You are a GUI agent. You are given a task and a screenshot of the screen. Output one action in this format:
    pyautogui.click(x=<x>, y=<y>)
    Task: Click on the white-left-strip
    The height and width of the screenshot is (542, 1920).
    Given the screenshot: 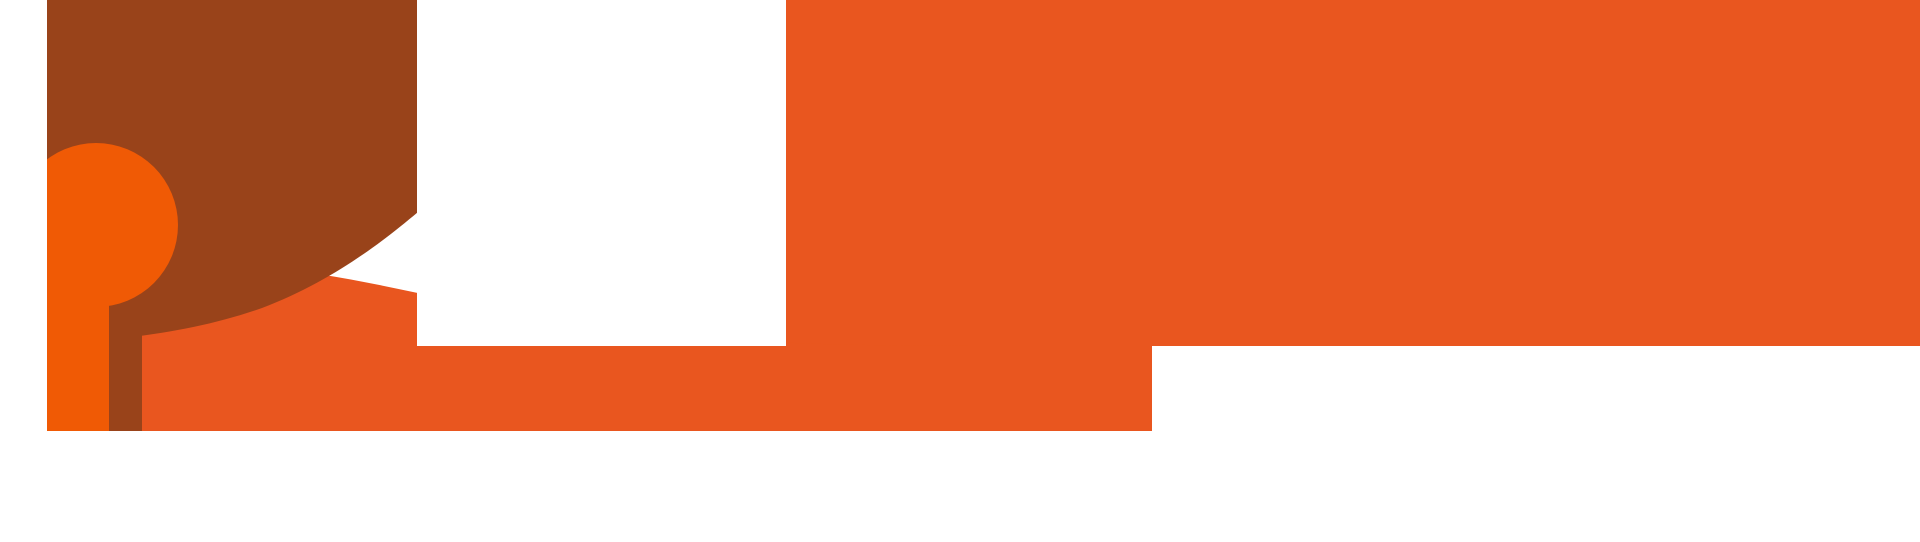 What is the action you would take?
    pyautogui.click(x=23, y=271)
    